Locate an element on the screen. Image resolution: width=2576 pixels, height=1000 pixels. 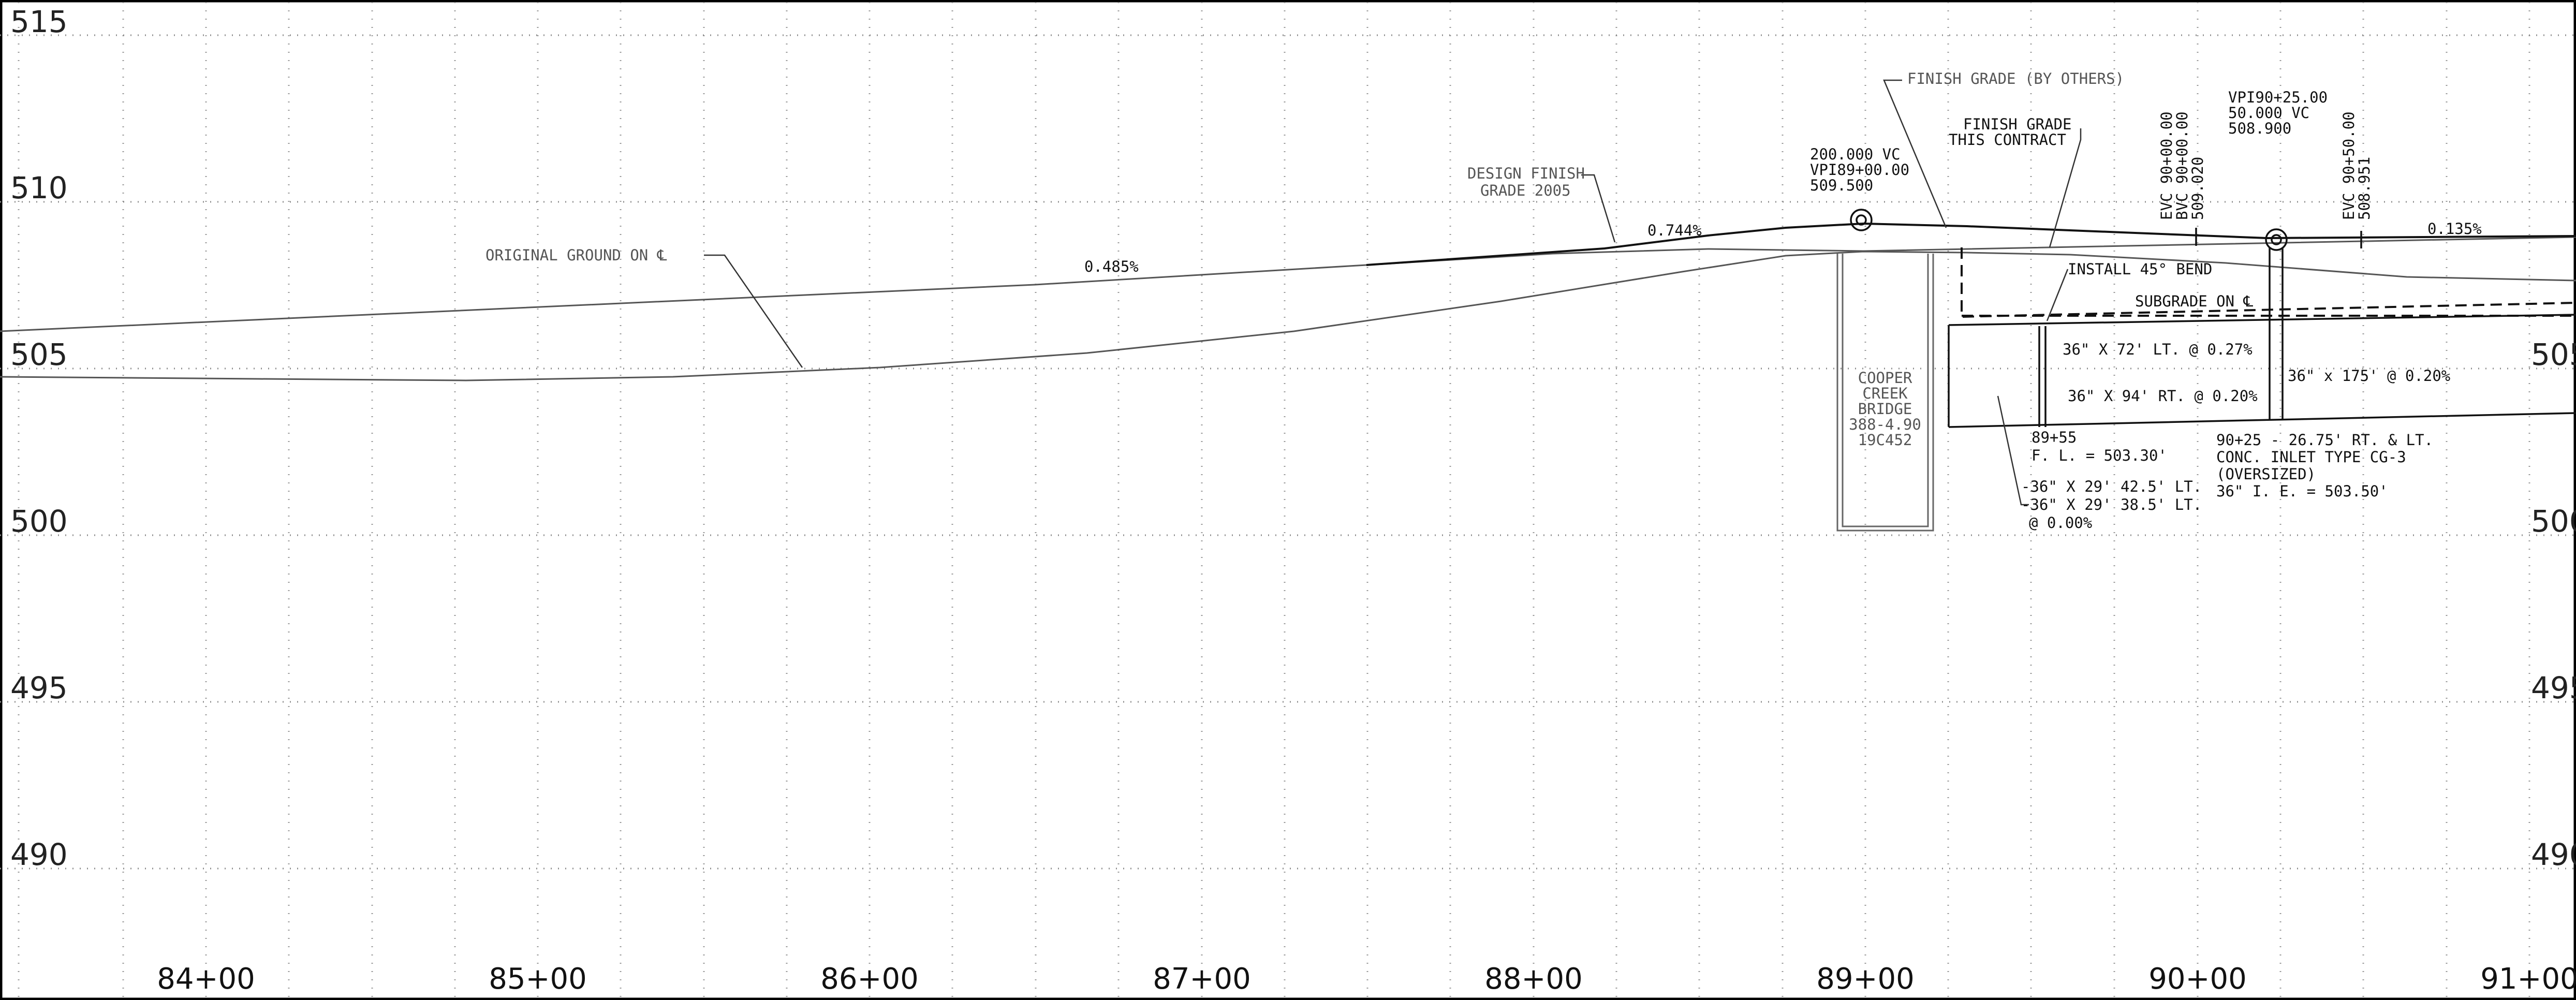
station-label-90: 90+00 is located at coordinates (2197, 979).